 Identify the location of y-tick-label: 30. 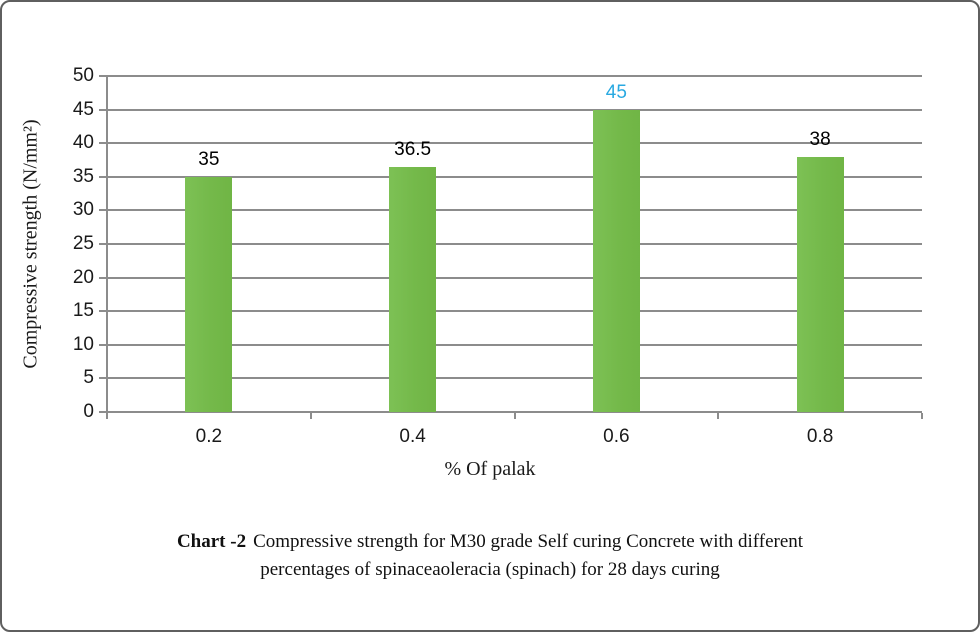
(83, 210).